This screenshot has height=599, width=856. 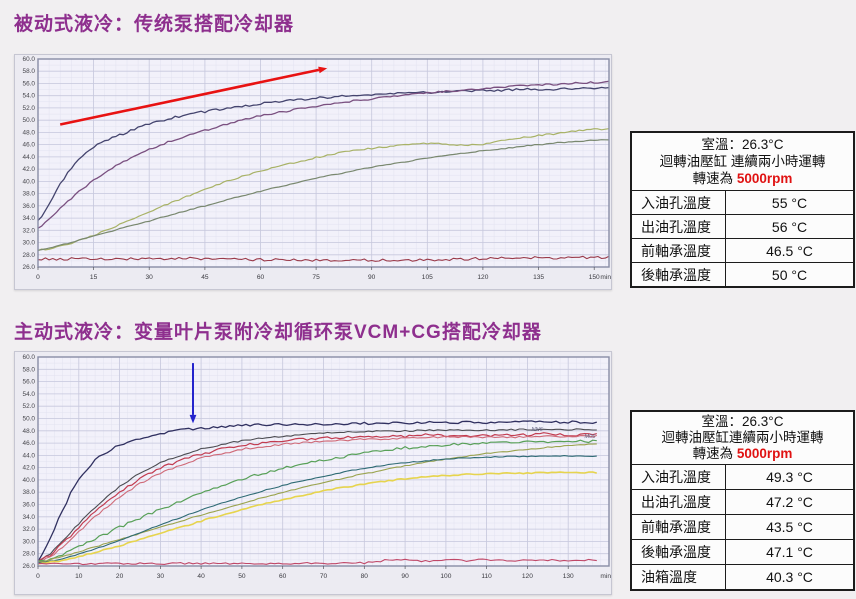 What do you see at coordinates (323, 195) in the screenshot?
I see `series-curve-graygreen` at bounding box center [323, 195].